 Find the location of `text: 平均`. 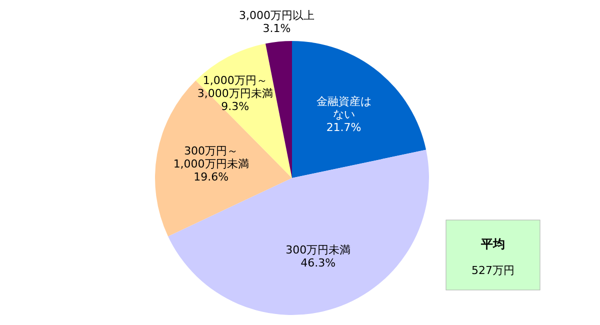

text: 平均 is located at coordinates (492, 244).